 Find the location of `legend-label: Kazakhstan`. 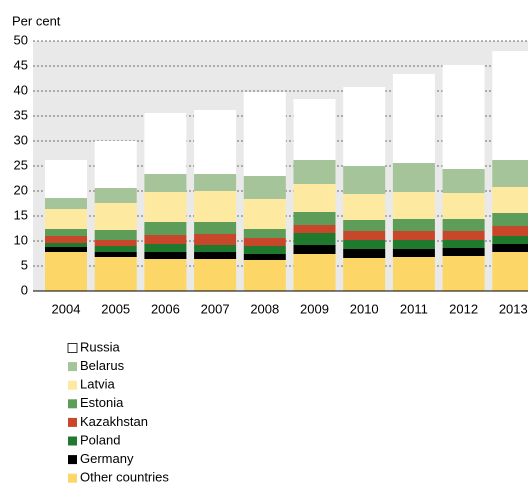

legend-label: Kazakhstan is located at coordinates (114, 421).